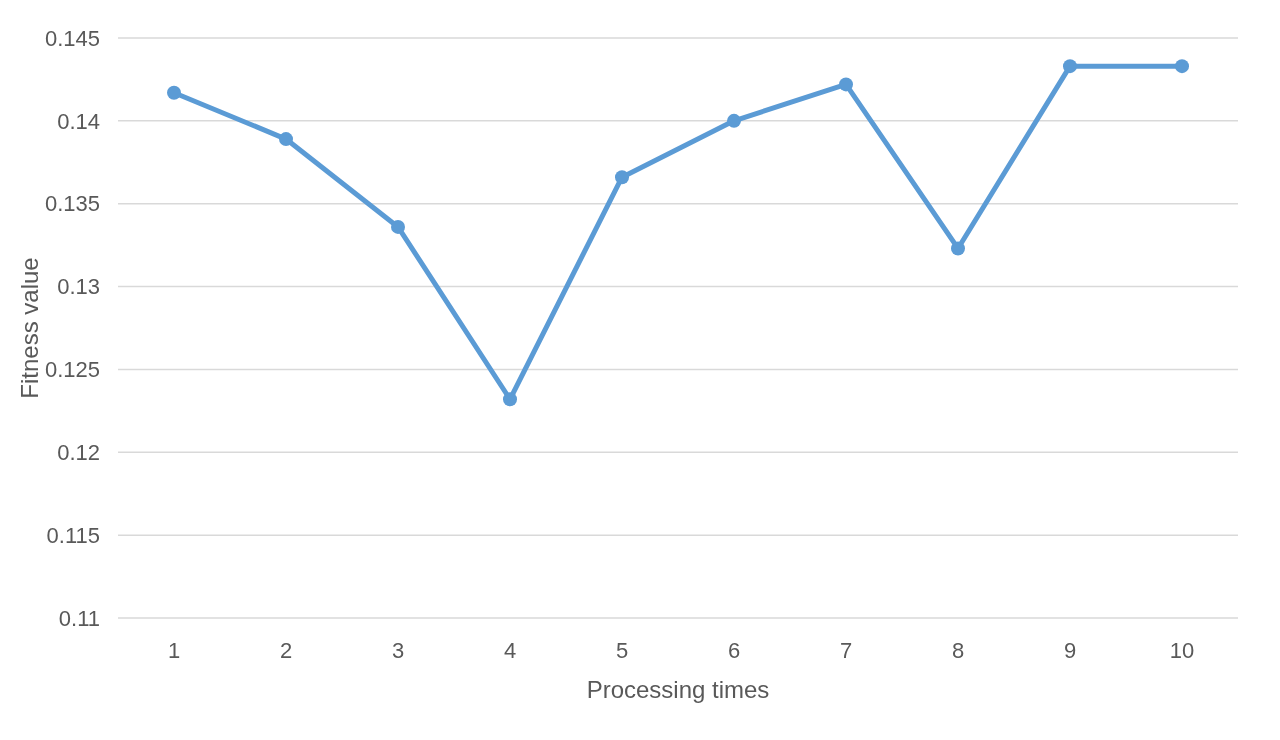  I want to click on x-tick-label: 5, so click(622, 650).